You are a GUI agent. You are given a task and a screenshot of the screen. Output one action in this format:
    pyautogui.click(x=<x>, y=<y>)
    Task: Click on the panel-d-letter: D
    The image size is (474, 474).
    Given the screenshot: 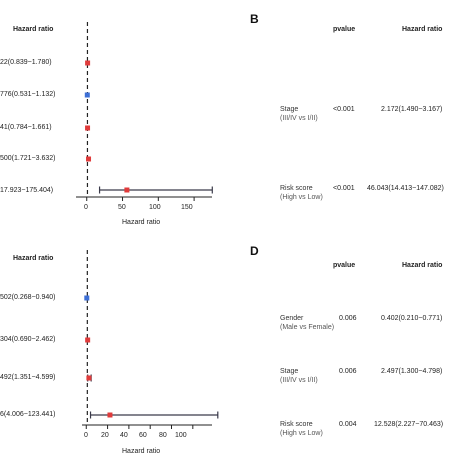 What is the action you would take?
    pyautogui.click(x=254, y=251)
    